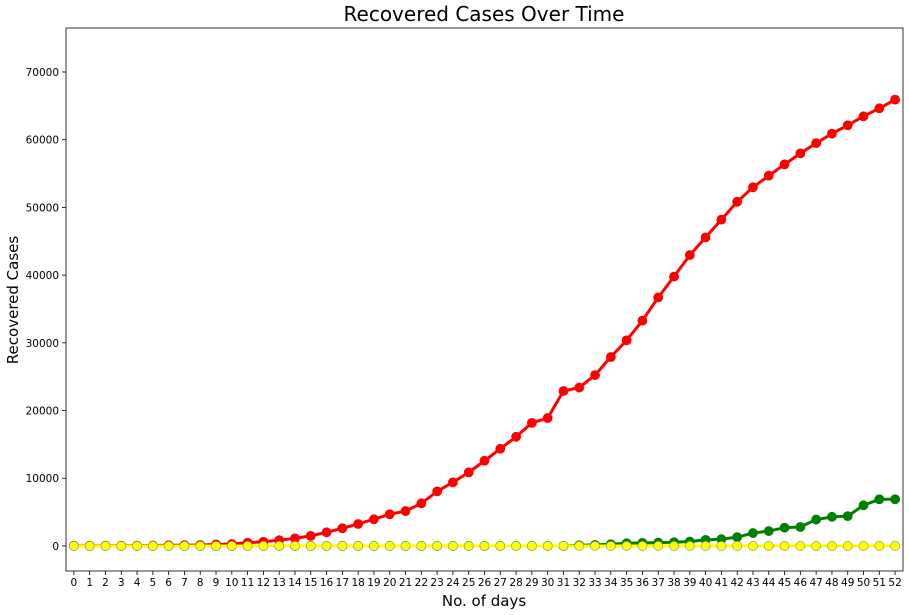 The height and width of the screenshot is (615, 909). What do you see at coordinates (168, 583) in the screenshot?
I see `x-tick-label: 6` at bounding box center [168, 583].